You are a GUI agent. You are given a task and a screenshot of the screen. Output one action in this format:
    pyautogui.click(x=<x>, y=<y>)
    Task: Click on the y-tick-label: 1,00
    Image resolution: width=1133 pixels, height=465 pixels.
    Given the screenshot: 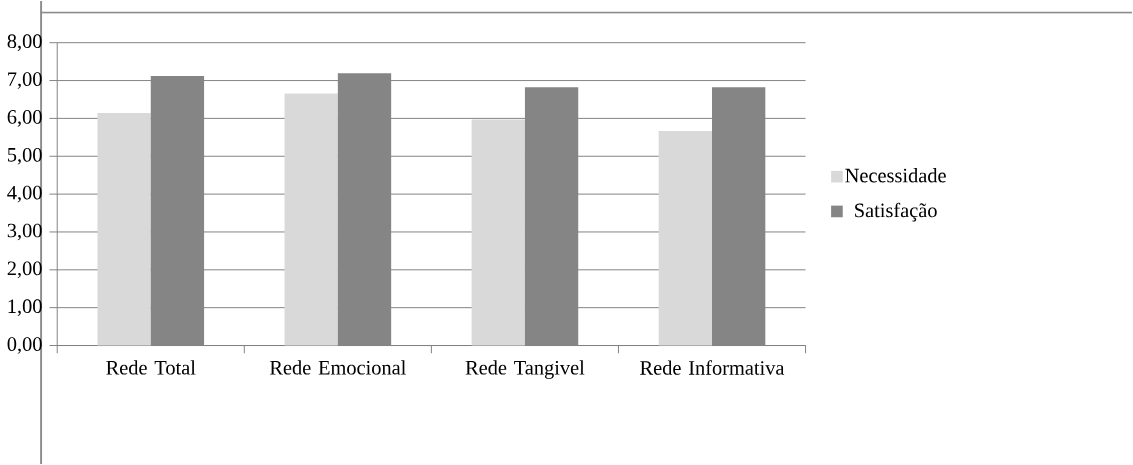 What is the action you would take?
    pyautogui.click(x=25, y=308)
    